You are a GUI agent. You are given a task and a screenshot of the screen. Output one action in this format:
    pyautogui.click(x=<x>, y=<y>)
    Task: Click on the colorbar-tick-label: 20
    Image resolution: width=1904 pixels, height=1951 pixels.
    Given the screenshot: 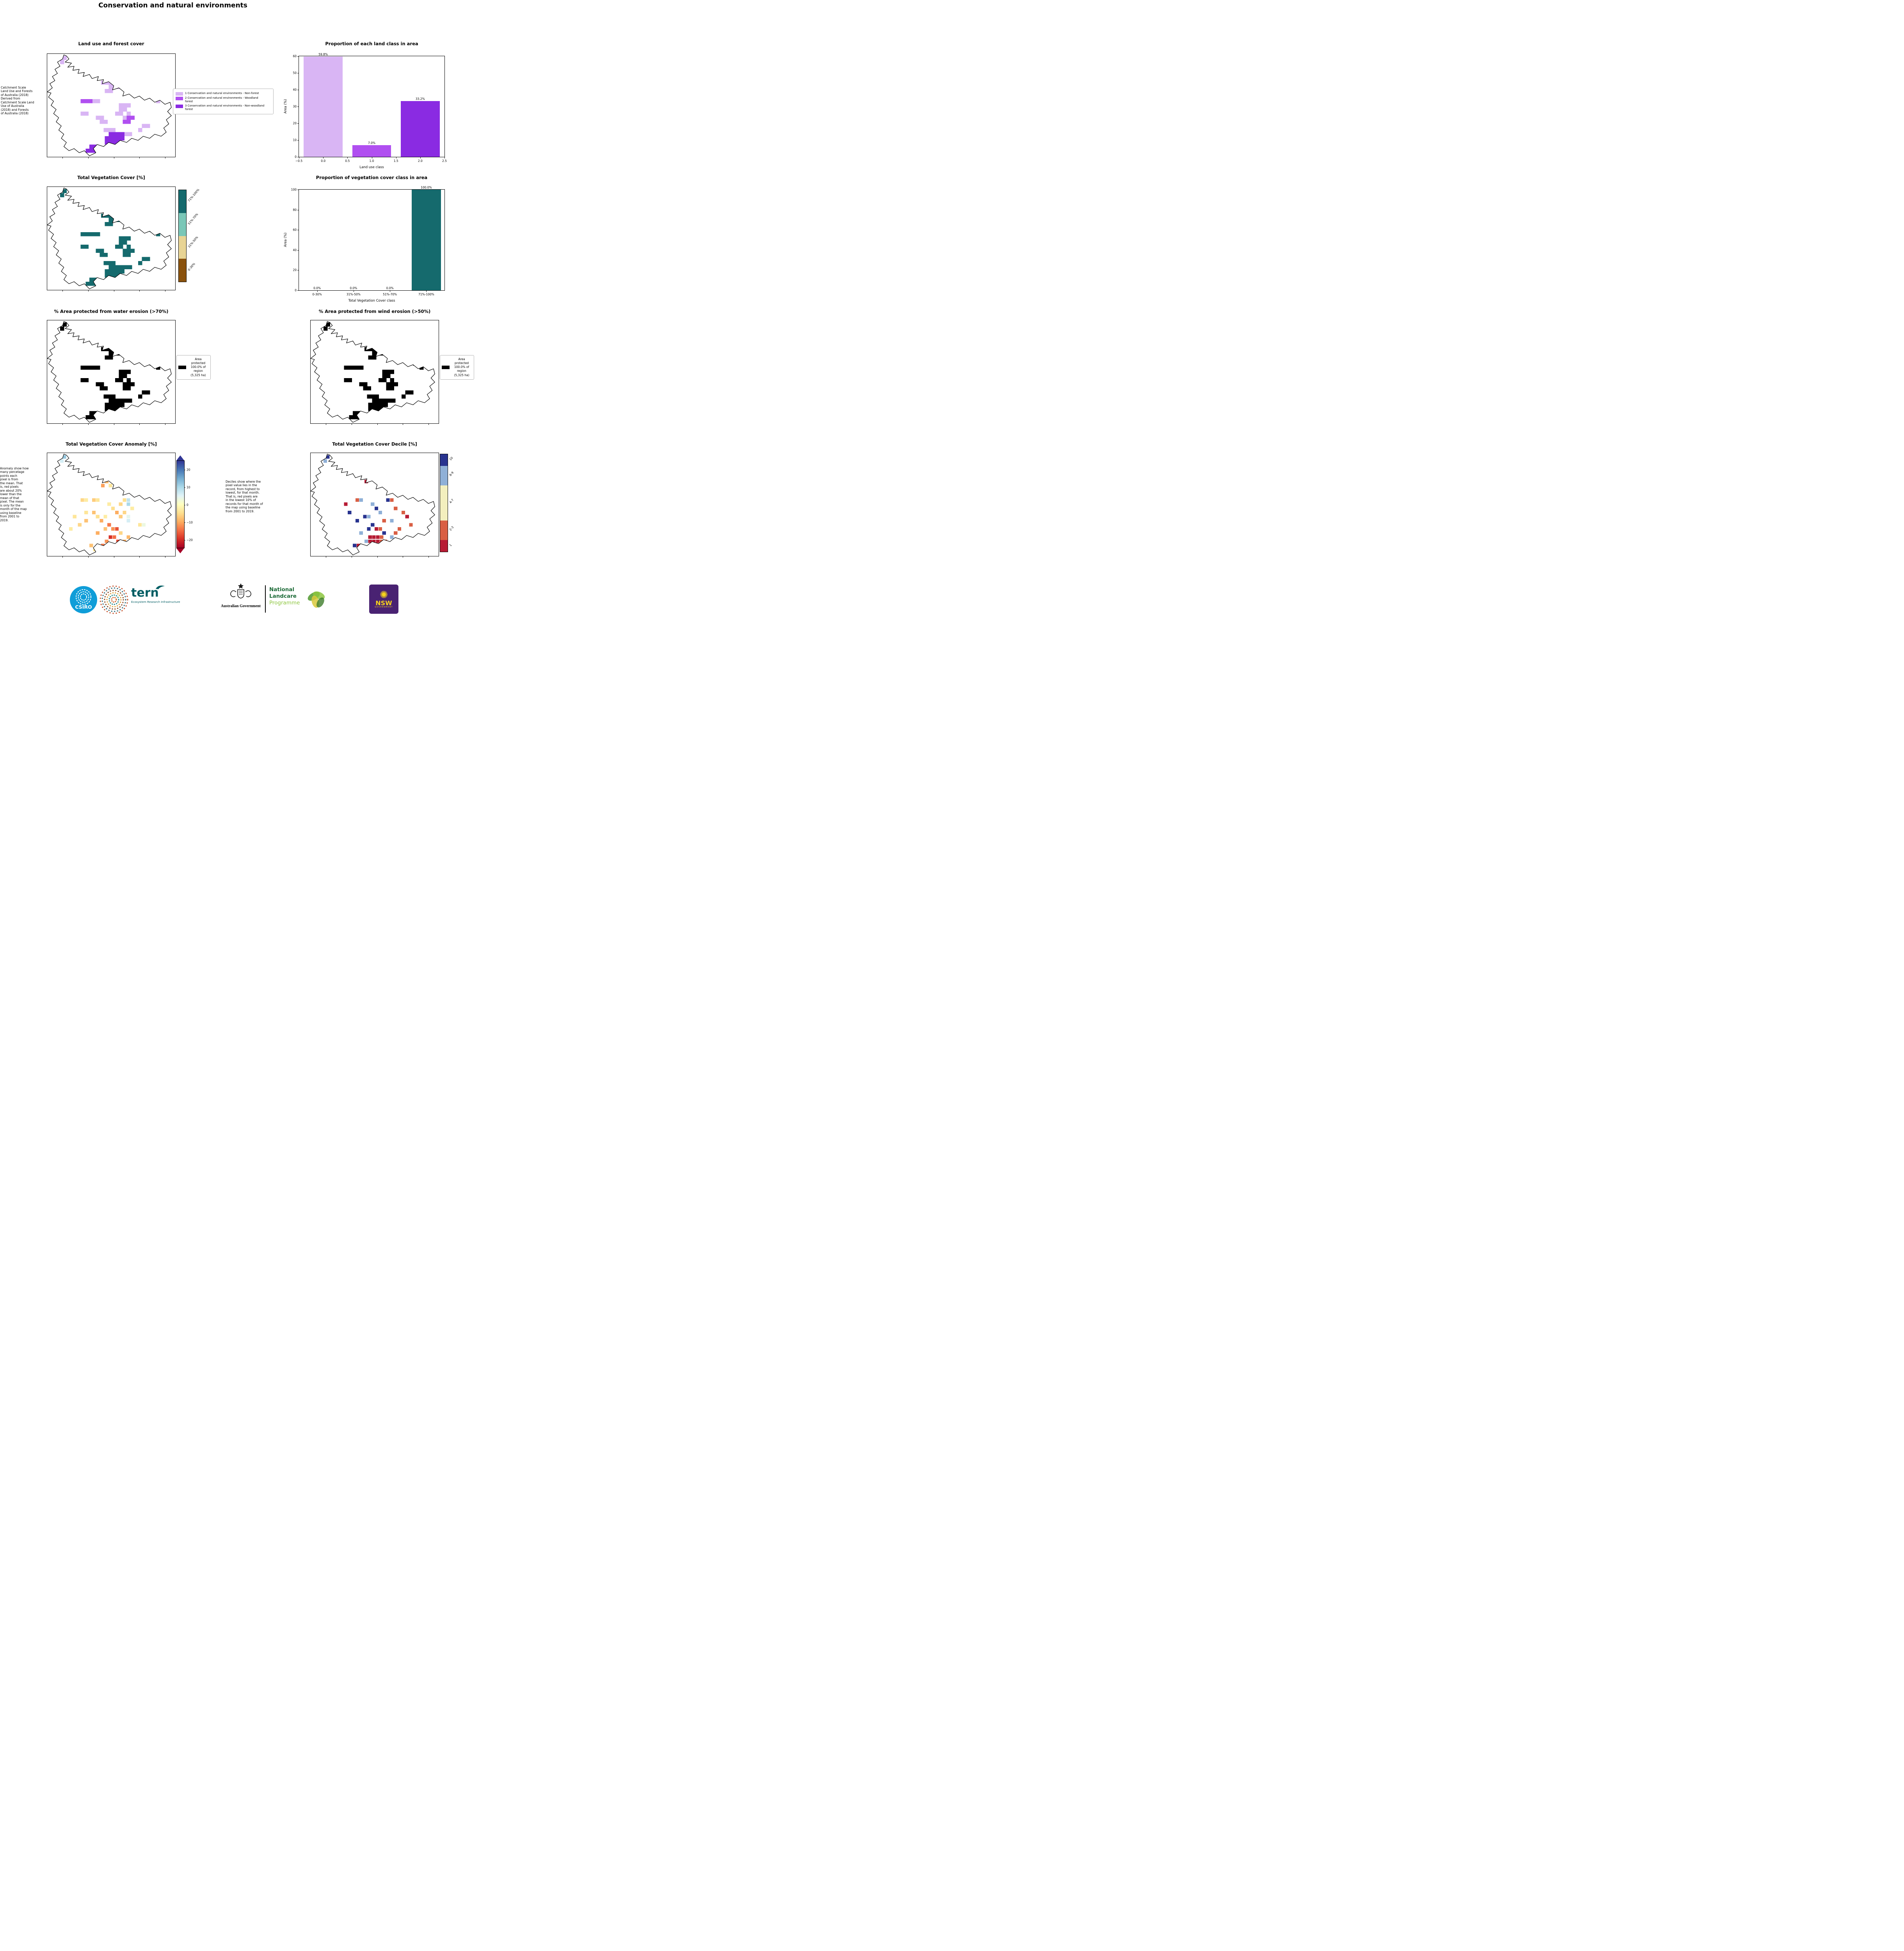 What is the action you would take?
    pyautogui.click(x=188, y=469)
    